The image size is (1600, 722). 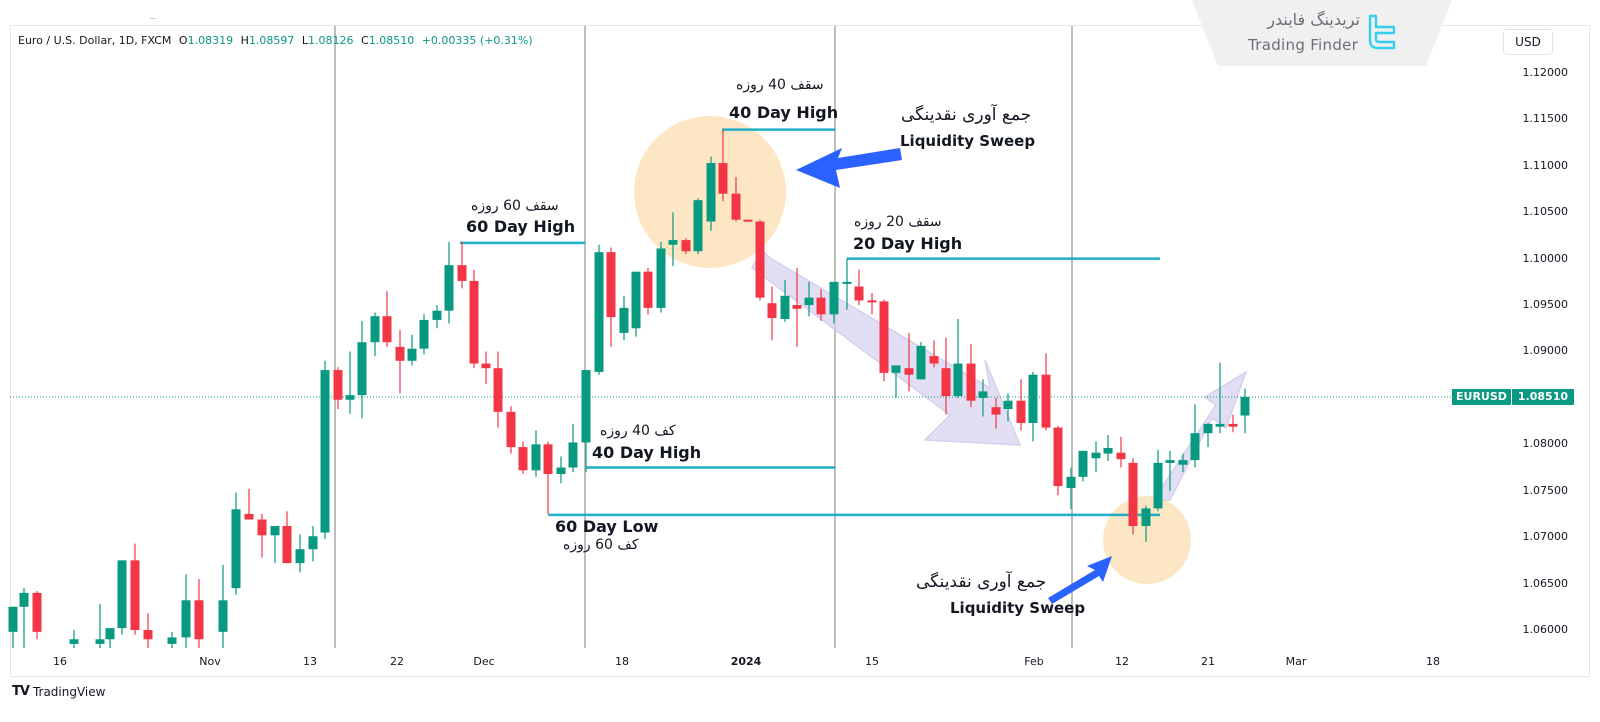 What do you see at coordinates (183, 40) in the screenshot?
I see `open-label: O` at bounding box center [183, 40].